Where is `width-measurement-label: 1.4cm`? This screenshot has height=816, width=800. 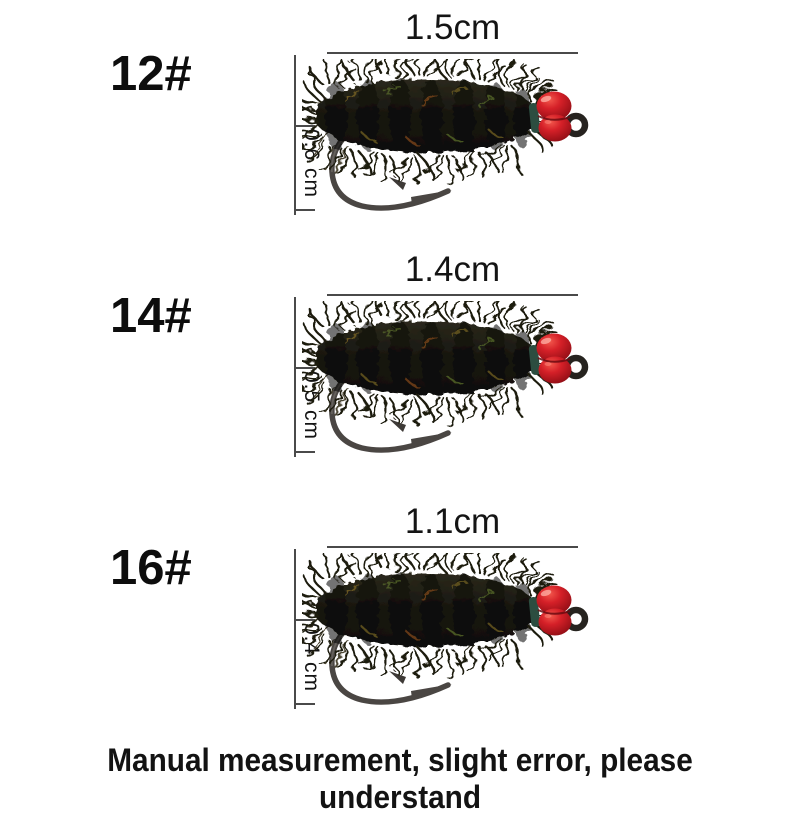
width-measurement-label: 1.4cm is located at coordinates (452, 269).